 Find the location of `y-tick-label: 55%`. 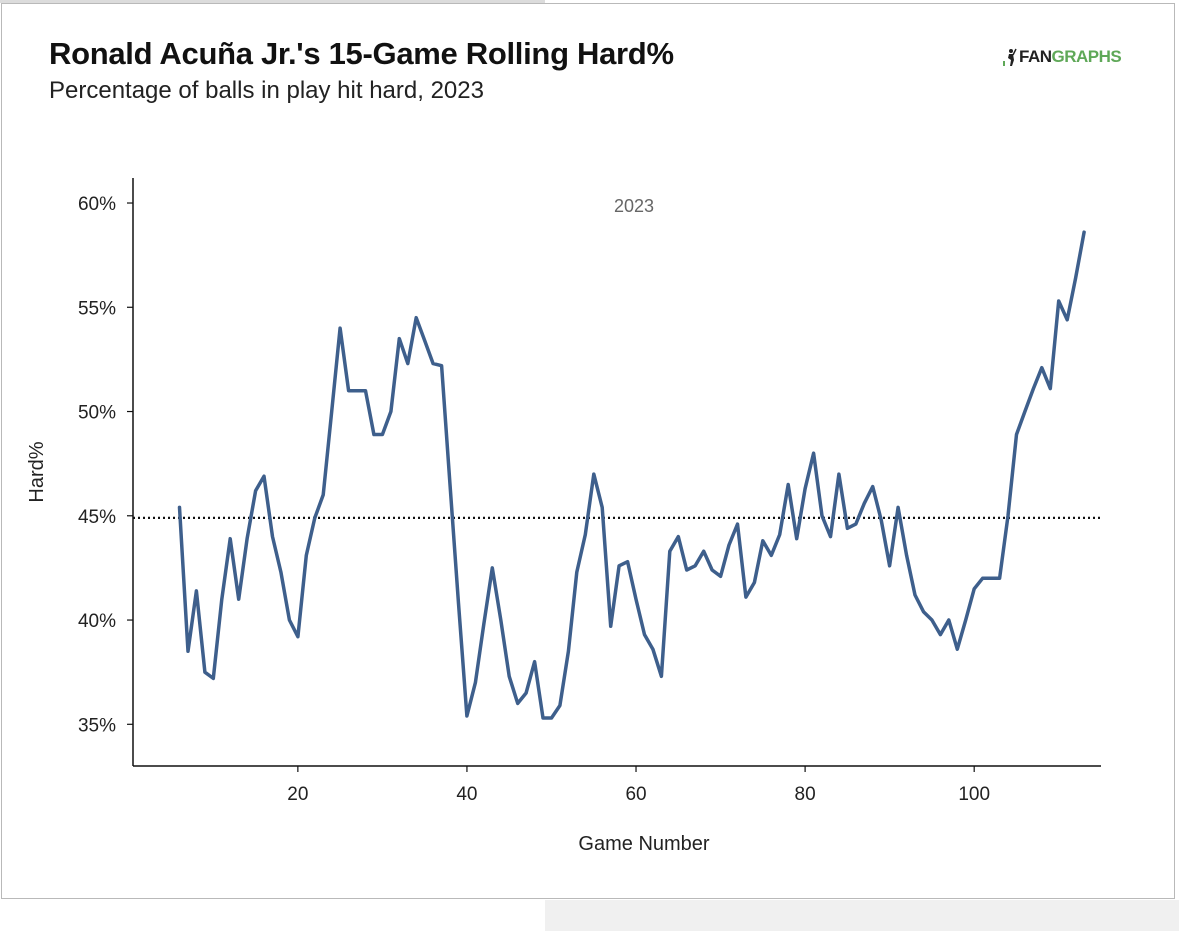

y-tick-label: 55% is located at coordinates (97, 308).